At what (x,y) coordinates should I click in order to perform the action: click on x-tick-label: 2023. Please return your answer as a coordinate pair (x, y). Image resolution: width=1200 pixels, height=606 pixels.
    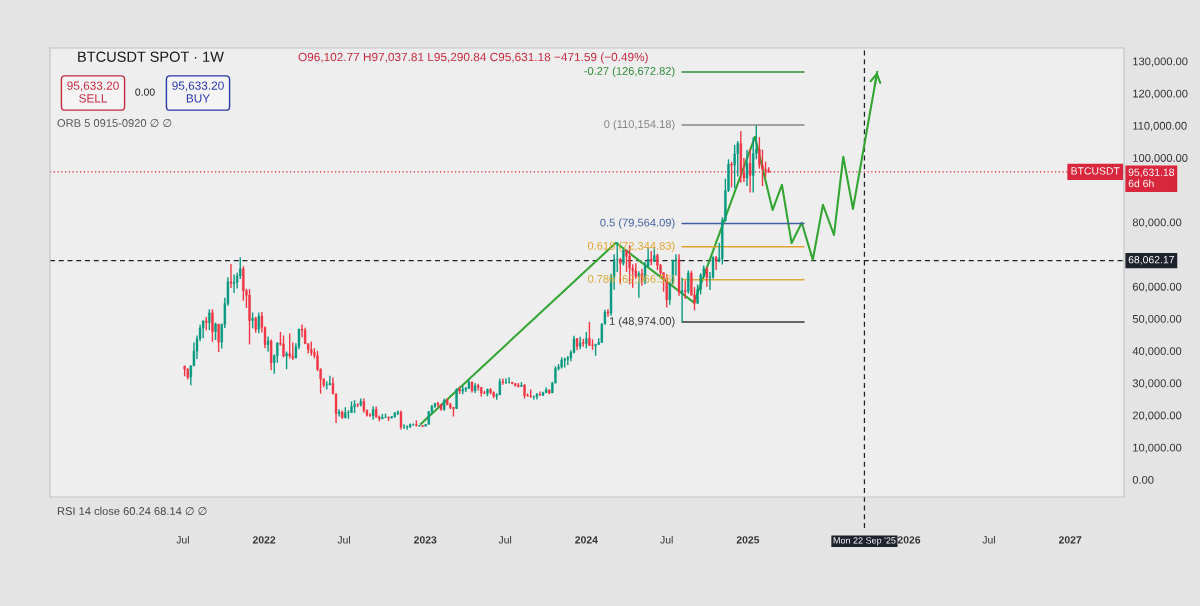
    Looking at the image, I should click on (425, 540).